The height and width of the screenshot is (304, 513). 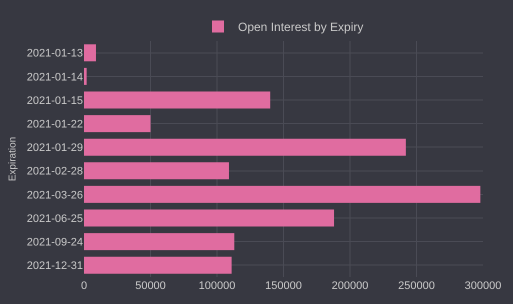 What do you see at coordinates (54, 195) in the screenshot?
I see `y-tick-label: 2021-03-26` at bounding box center [54, 195].